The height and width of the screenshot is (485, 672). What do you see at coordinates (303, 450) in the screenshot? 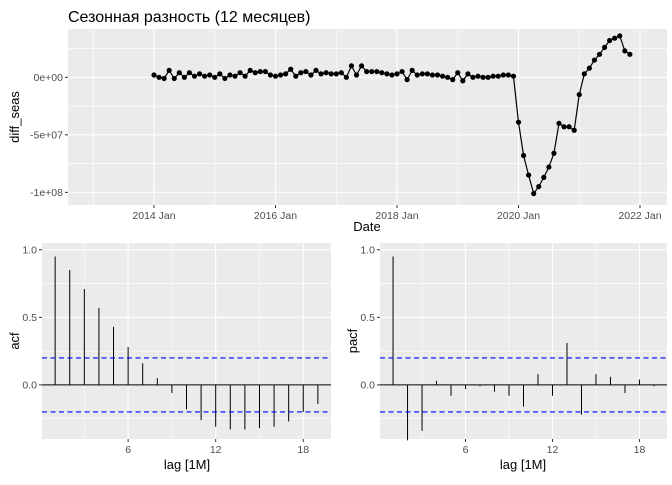
I see `acf-x-tick-label: 18` at bounding box center [303, 450].